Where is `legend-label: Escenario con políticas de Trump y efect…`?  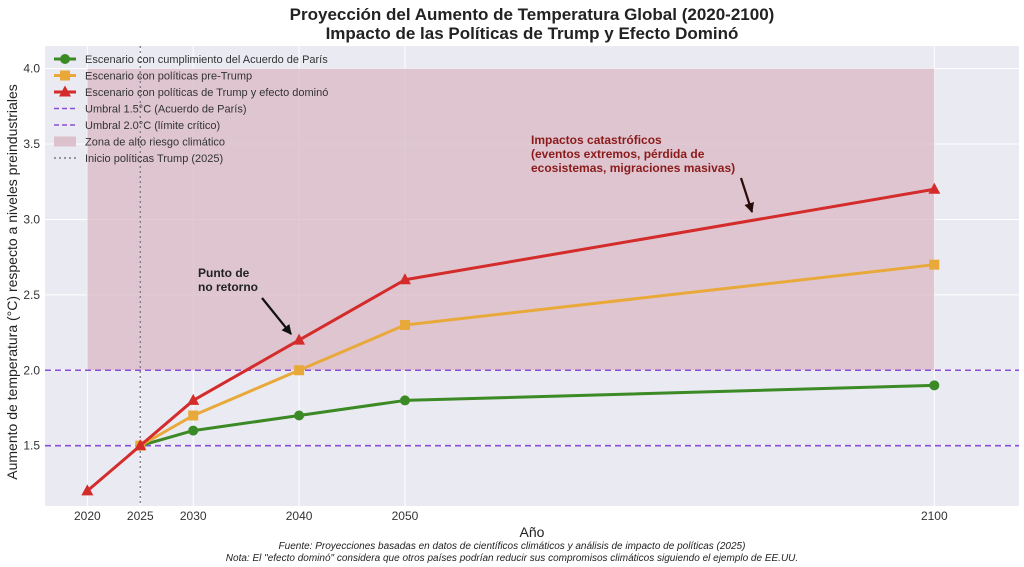
legend-label: Escenario con políticas de Trump y efect… is located at coordinates (206, 93).